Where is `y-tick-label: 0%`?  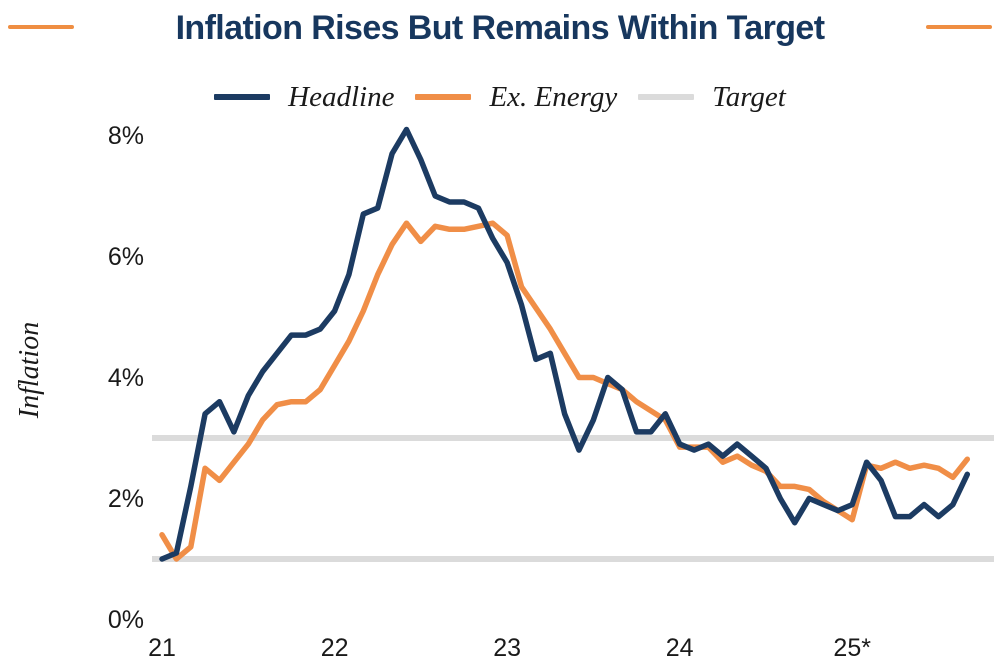 y-tick-label: 0% is located at coordinates (125, 619).